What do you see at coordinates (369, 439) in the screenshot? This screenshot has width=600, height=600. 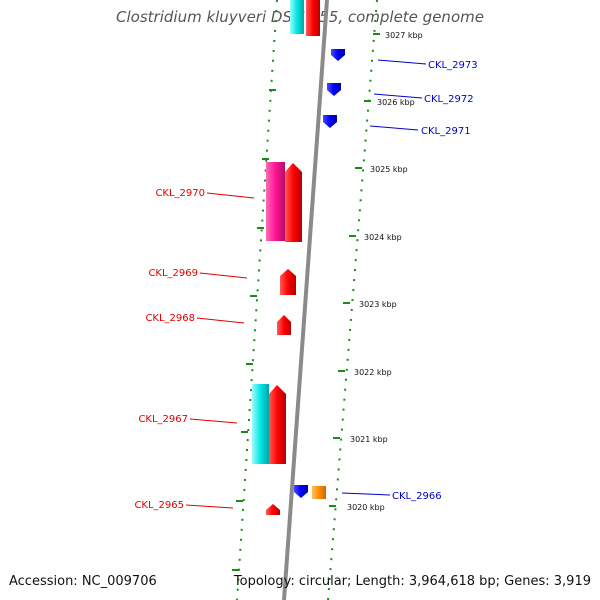 I see `scale-tick-label: 3021 kbp` at bounding box center [369, 439].